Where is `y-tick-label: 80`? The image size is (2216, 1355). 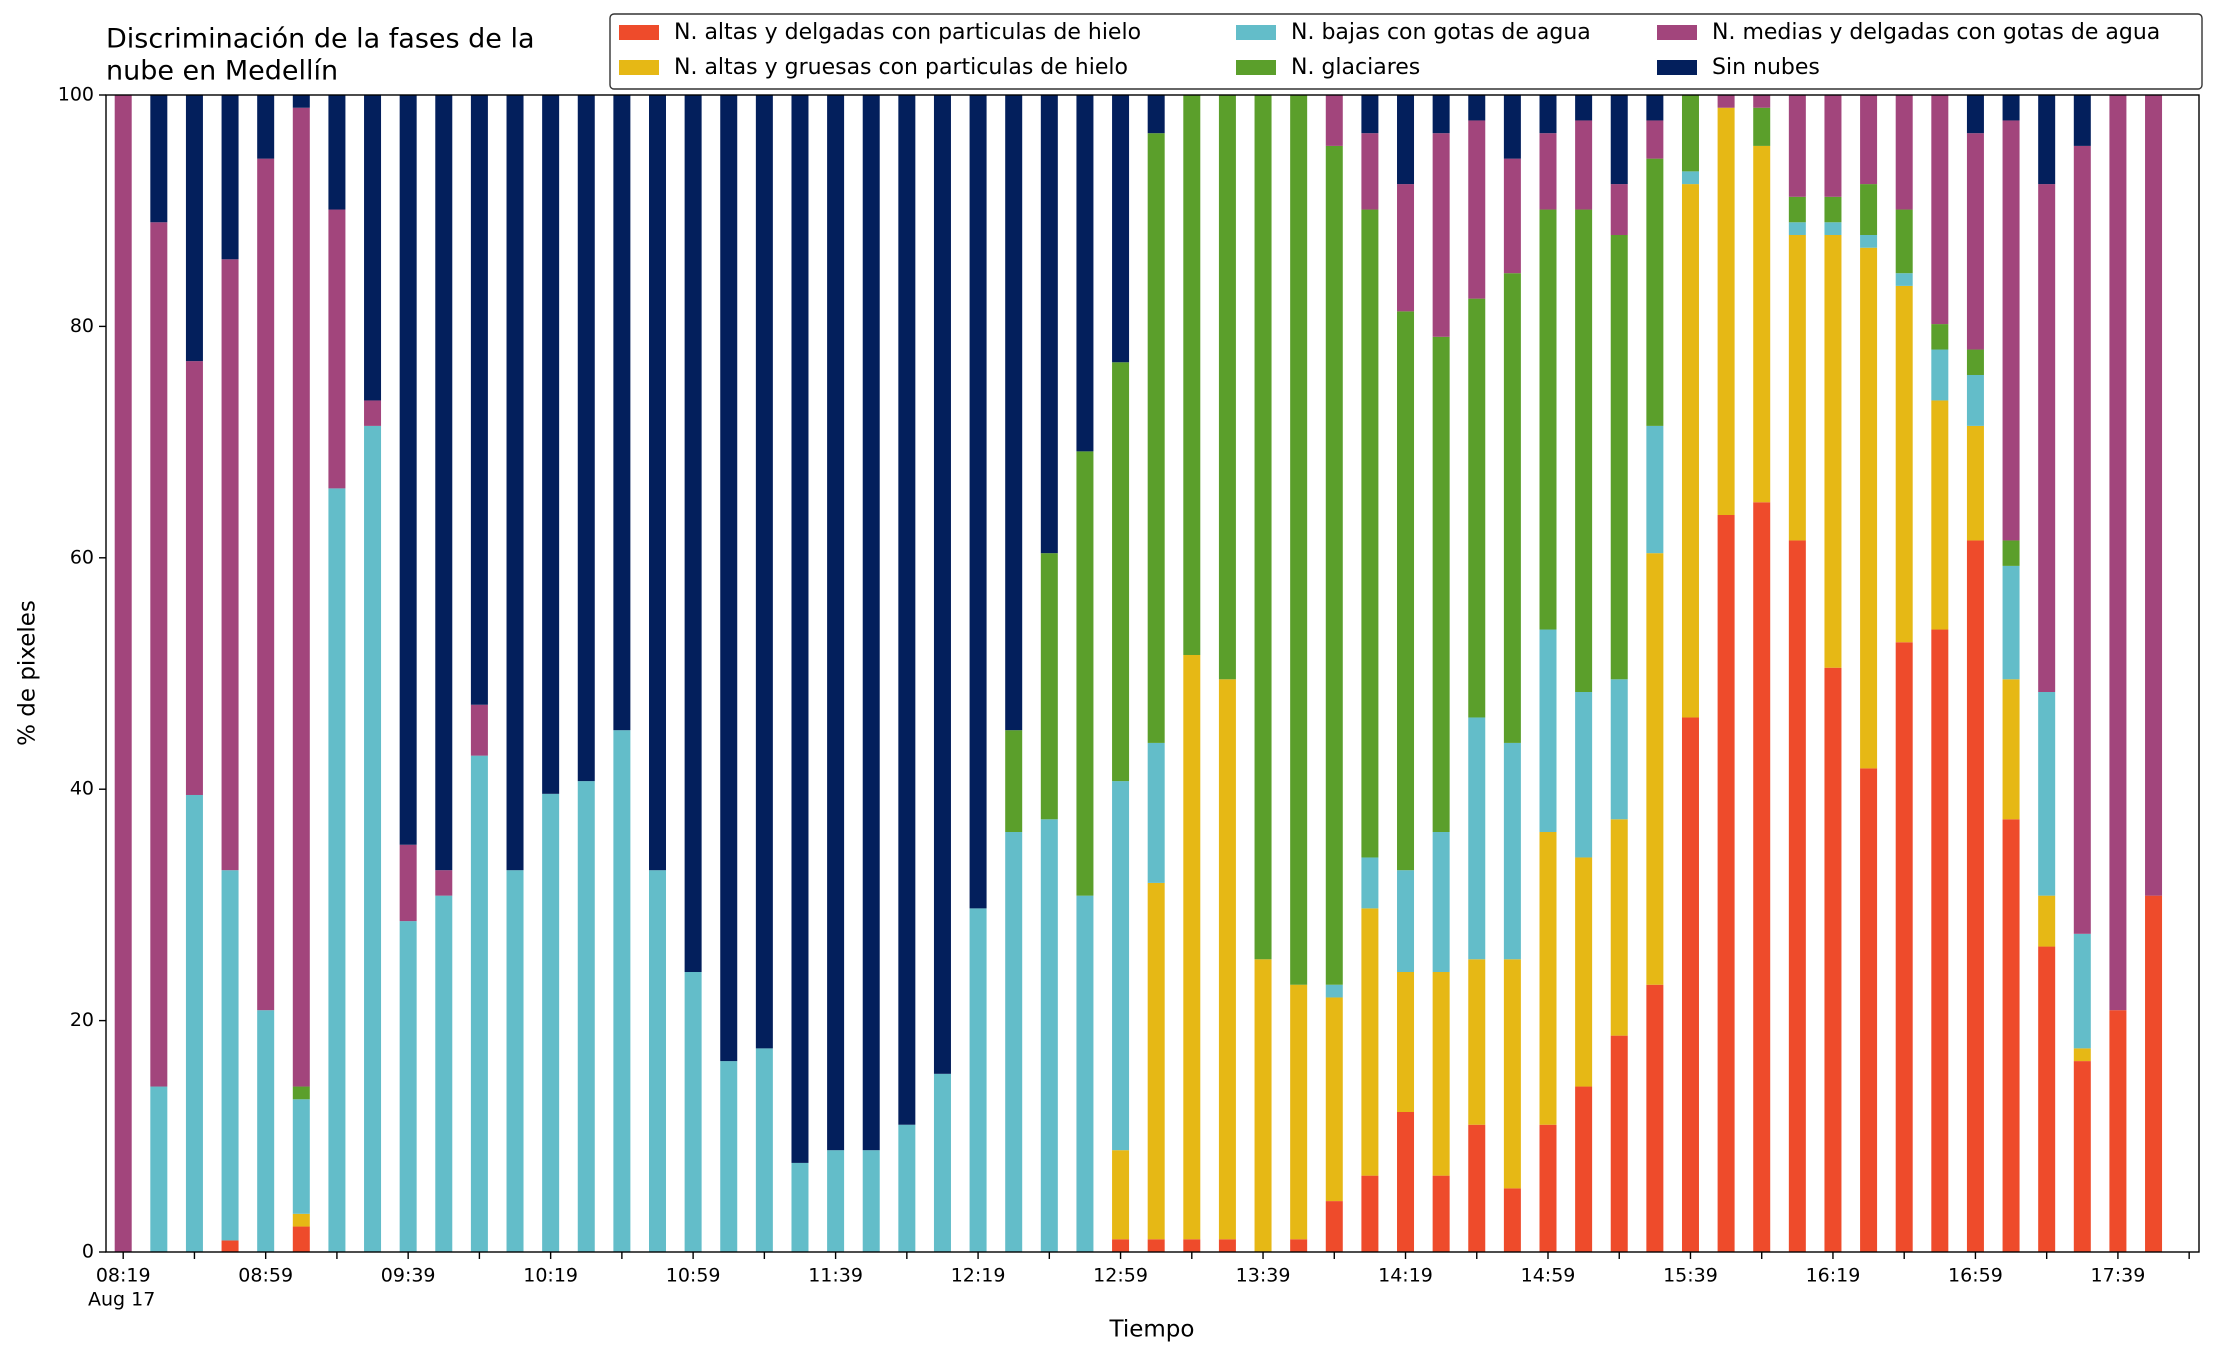 y-tick-label: 80 is located at coordinates (82, 326).